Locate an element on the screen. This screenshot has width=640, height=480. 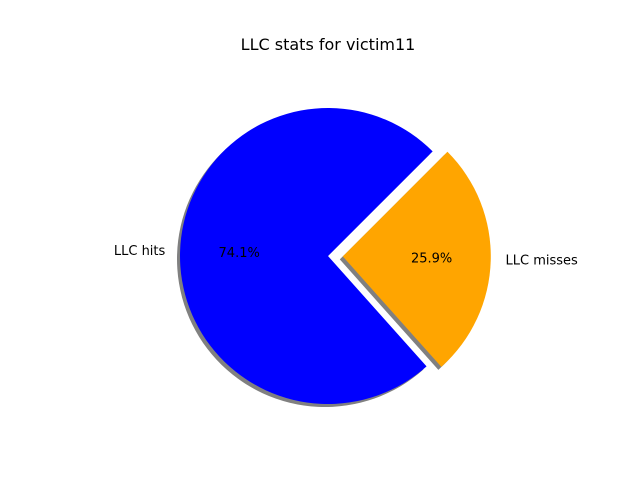
slice-llc-misses is located at coordinates (416, 259).